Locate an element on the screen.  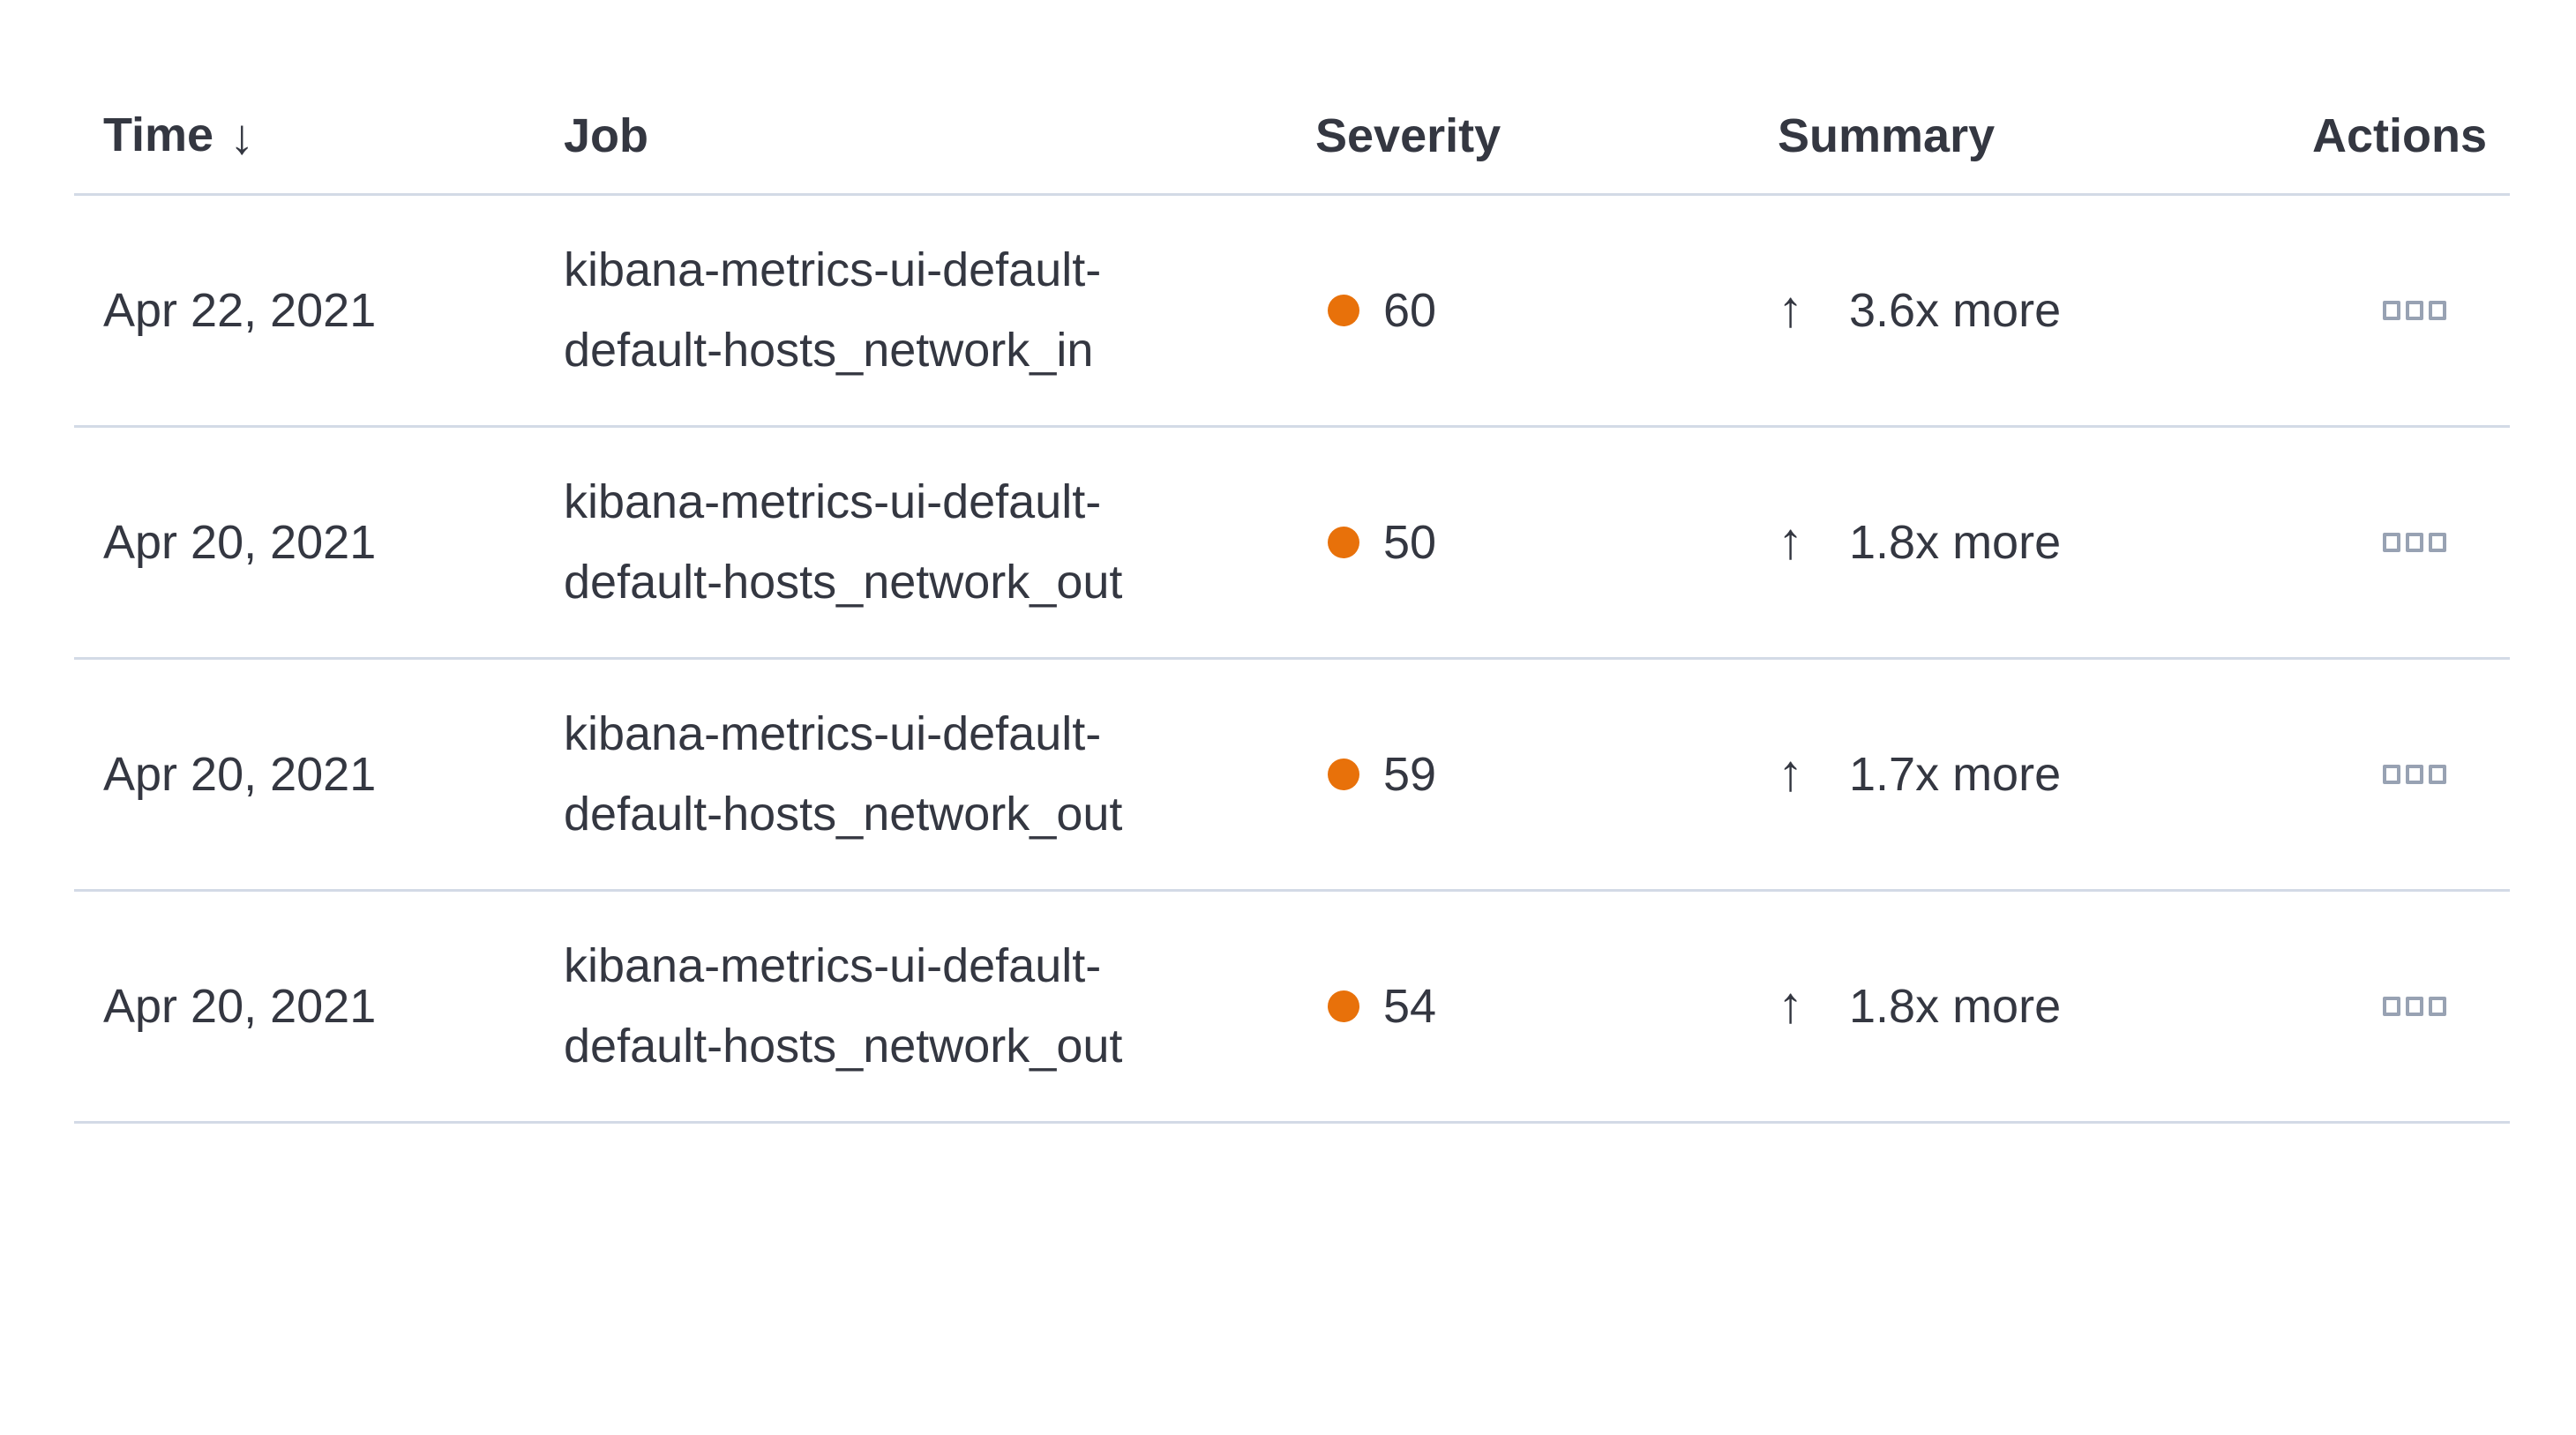
severity-cell: 59 is located at coordinates (1518, 774).